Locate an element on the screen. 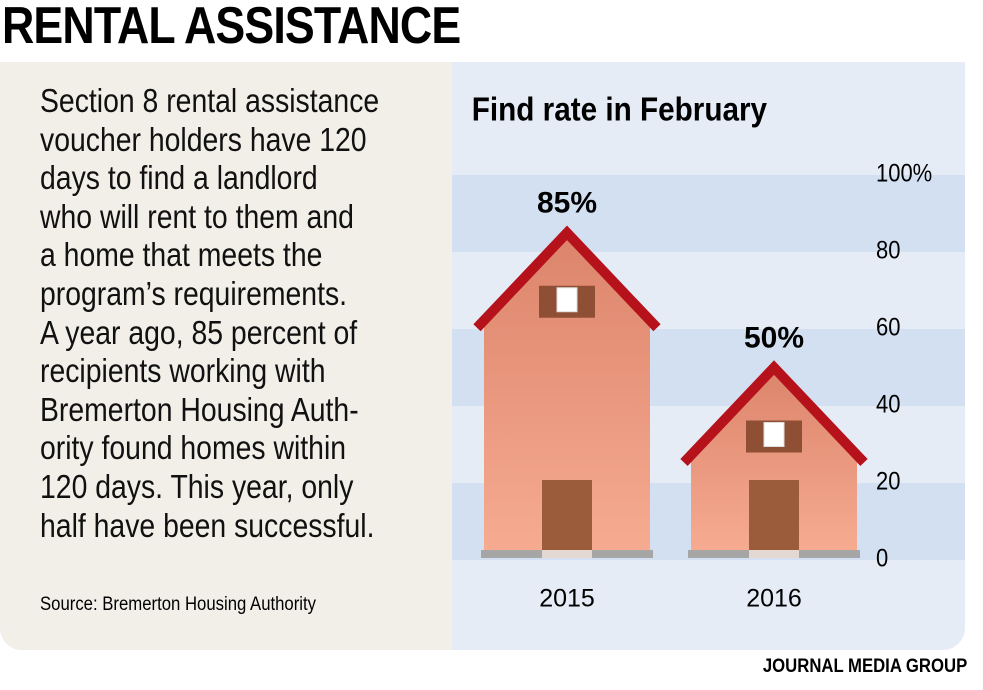  body-line: voucher holders have 120 is located at coordinates (203, 139).